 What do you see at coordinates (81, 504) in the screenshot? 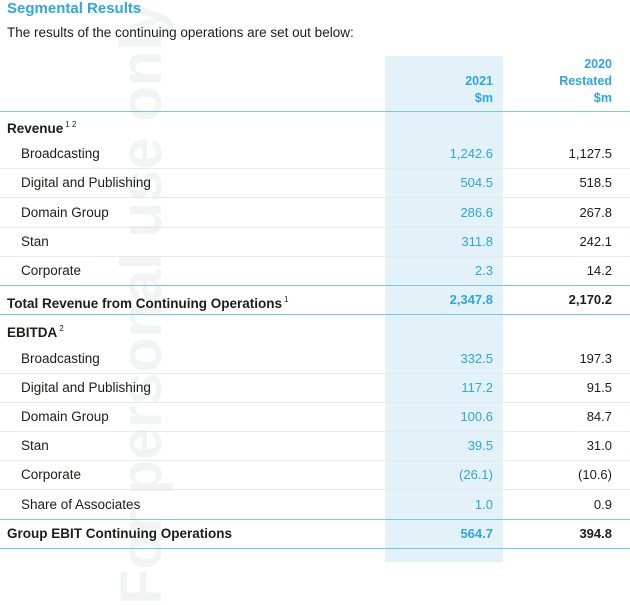
I see `row-label: Share of Associates` at bounding box center [81, 504].